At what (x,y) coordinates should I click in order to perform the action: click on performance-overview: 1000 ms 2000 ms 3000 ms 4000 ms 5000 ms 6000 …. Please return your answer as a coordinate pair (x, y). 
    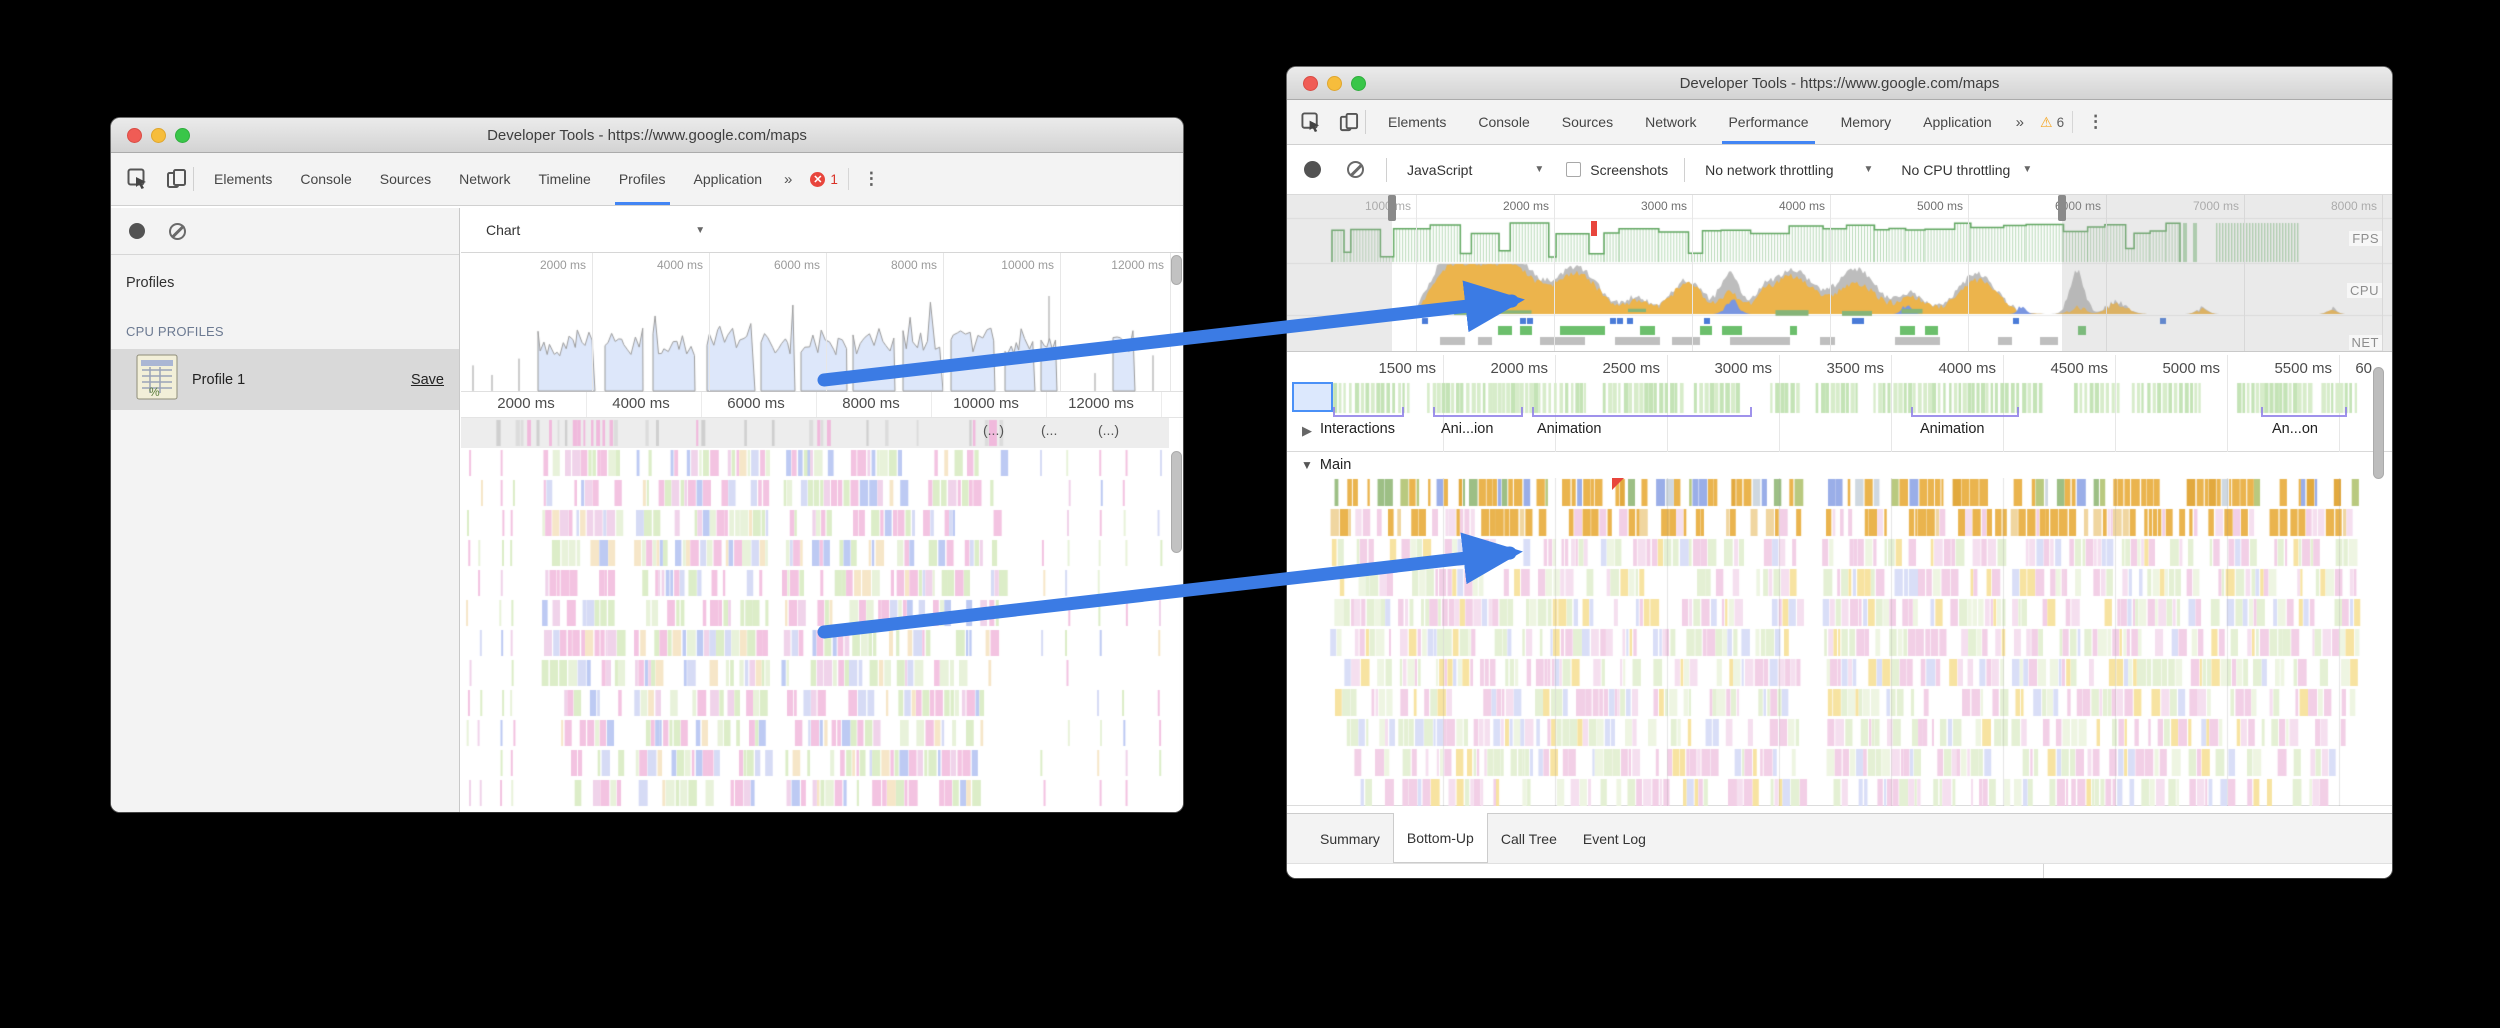
    Looking at the image, I should click on (1839, 273).